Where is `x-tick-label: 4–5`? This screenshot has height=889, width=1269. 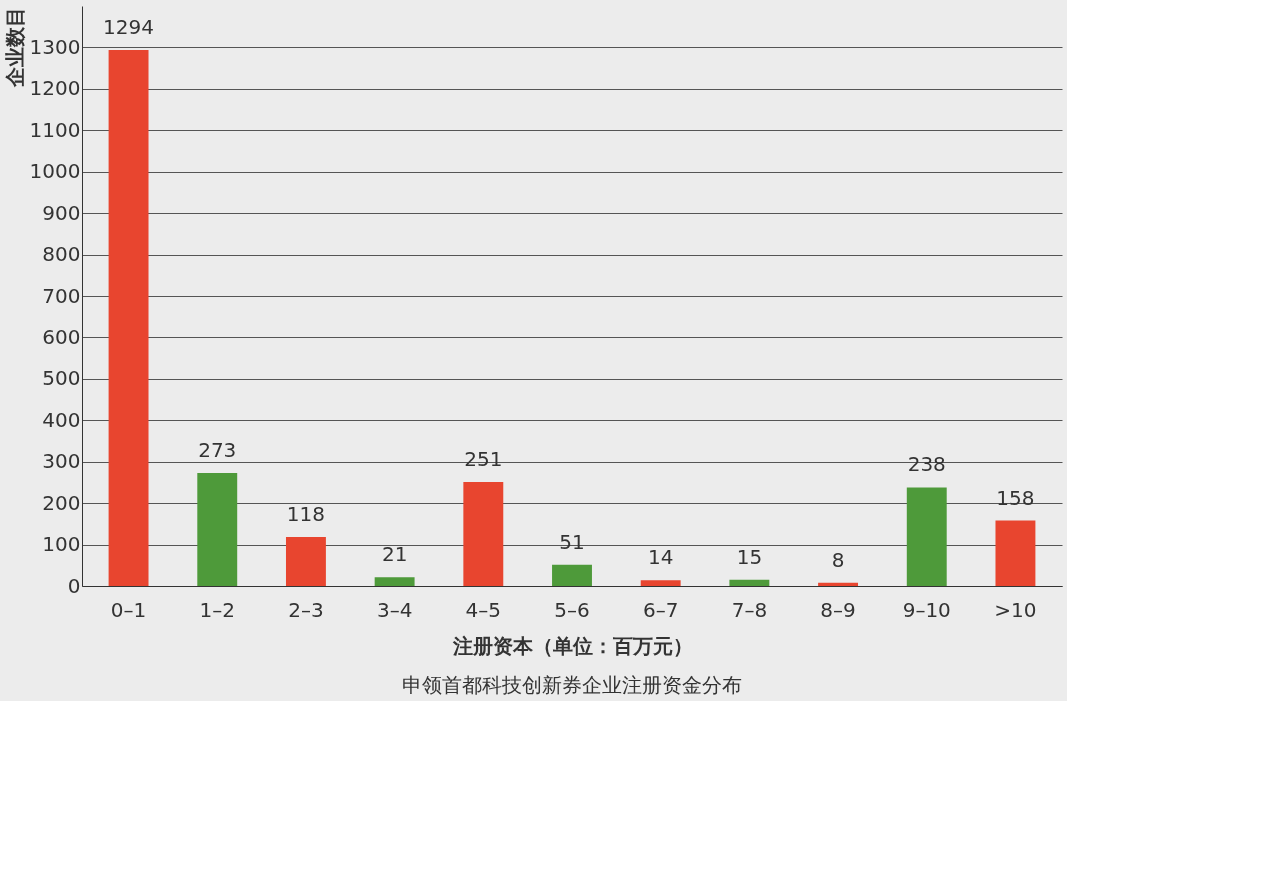 x-tick-label: 4–5 is located at coordinates (483, 609).